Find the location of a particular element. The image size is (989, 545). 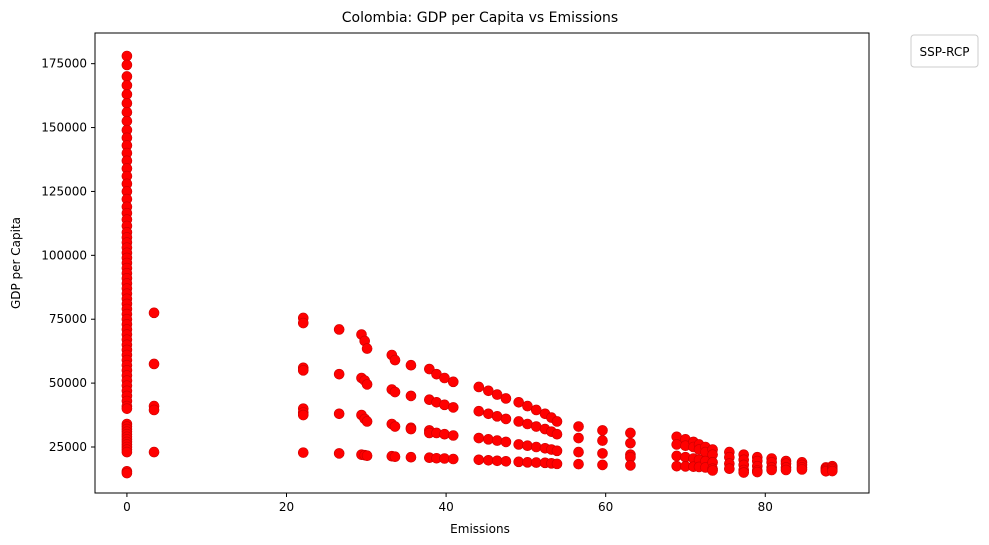

legend: SSP-RCP is located at coordinates (944, 51).